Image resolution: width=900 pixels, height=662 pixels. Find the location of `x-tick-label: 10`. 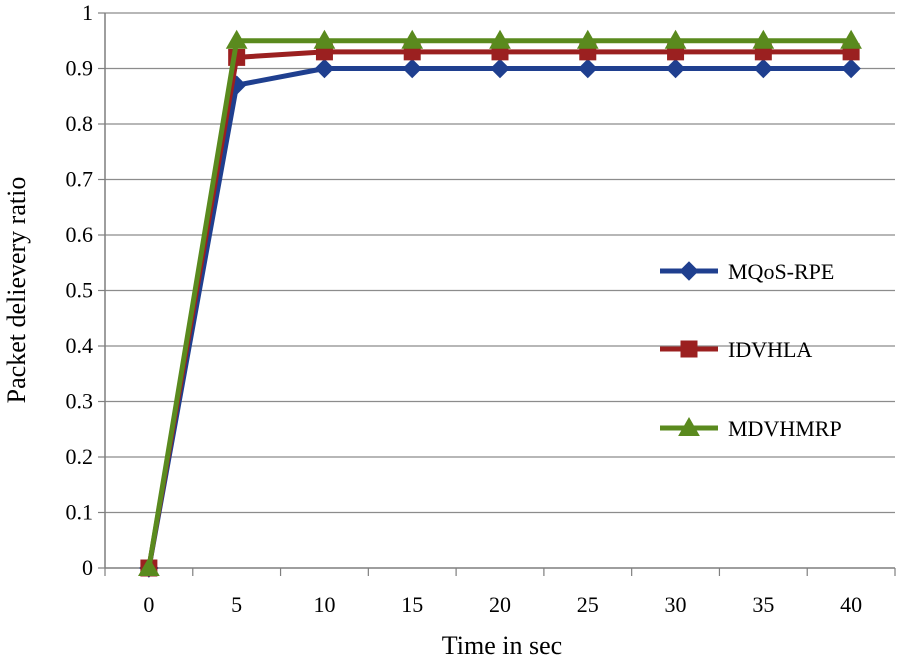

x-tick-label: 10 is located at coordinates (324, 604).